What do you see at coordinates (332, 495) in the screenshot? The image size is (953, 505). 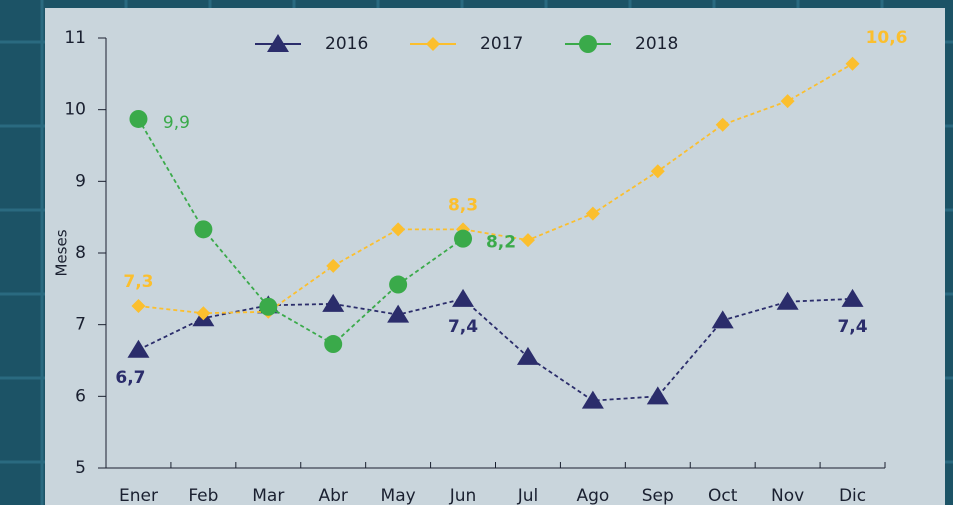 I see `x-tick-label: Abr` at bounding box center [332, 495].